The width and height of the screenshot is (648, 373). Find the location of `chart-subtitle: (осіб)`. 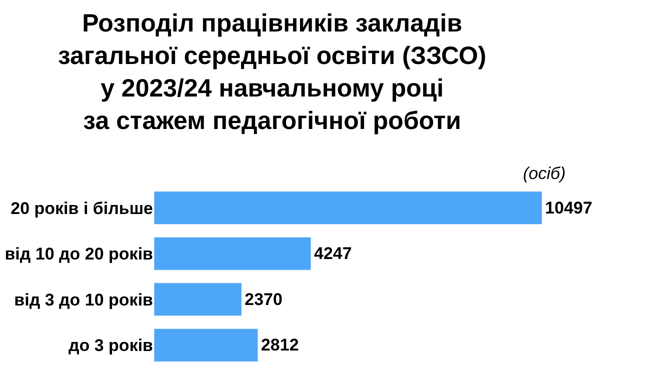

chart-subtitle: (осіб) is located at coordinates (544, 173).